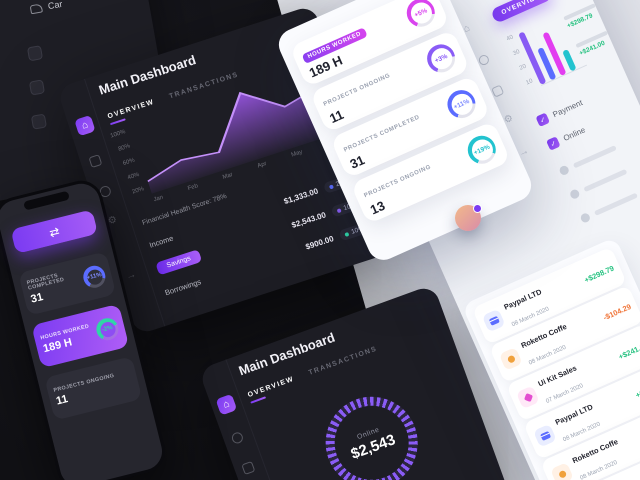 This screenshot has height=480, width=640. What do you see at coordinates (36, 8) in the screenshot?
I see `car-icon` at bounding box center [36, 8].